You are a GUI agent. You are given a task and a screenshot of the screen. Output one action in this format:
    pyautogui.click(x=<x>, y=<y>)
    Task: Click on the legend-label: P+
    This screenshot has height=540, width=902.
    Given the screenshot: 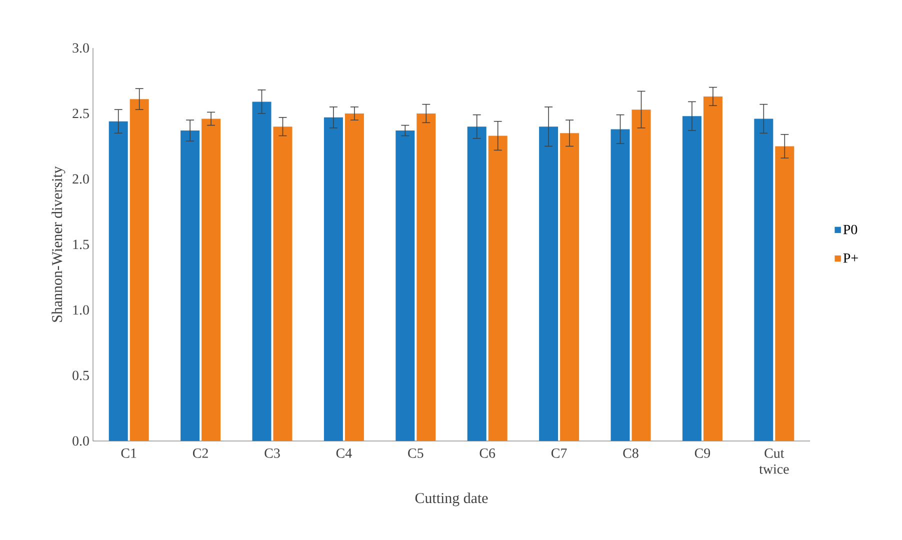 What is the action you would take?
    pyautogui.click(x=850, y=258)
    